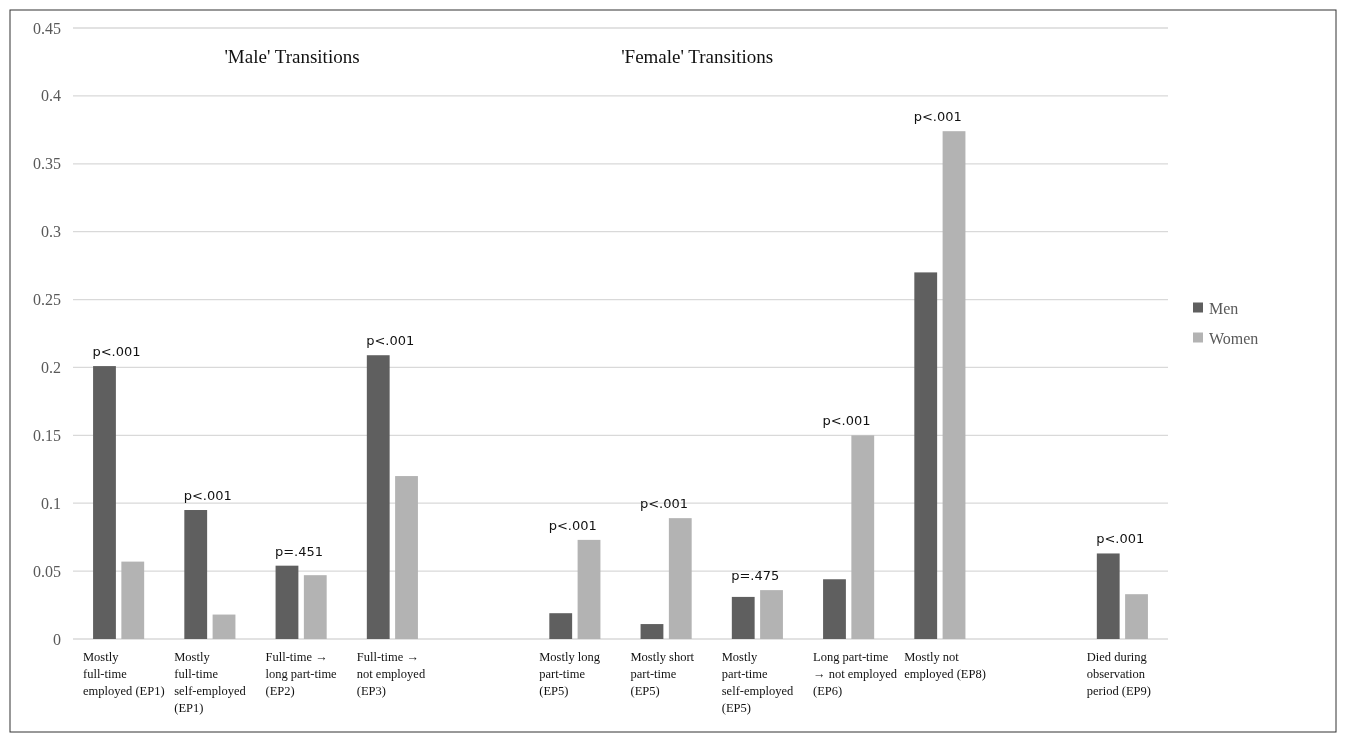 Image resolution: width=1346 pixels, height=742 pixels. Describe the element at coordinates (945, 665) in the screenshot. I see `x-tick-label: Mostly not employed (EP8)` at that location.